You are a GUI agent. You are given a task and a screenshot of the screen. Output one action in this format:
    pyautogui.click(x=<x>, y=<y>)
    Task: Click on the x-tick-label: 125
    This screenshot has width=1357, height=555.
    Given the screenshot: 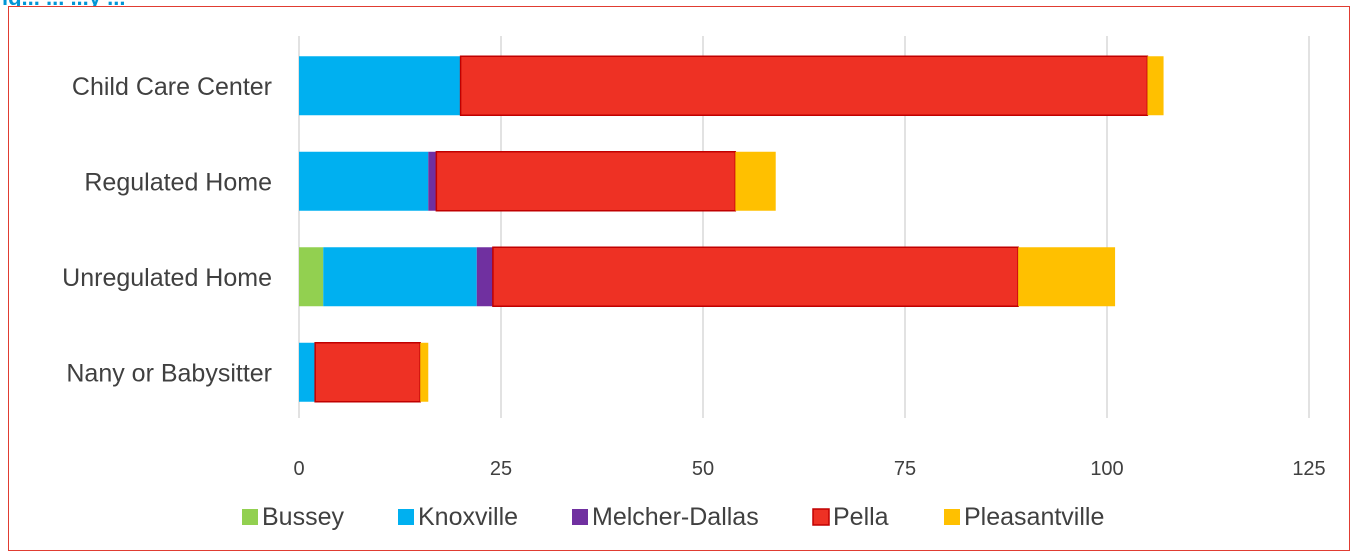 What is the action you would take?
    pyautogui.click(x=1308, y=469)
    